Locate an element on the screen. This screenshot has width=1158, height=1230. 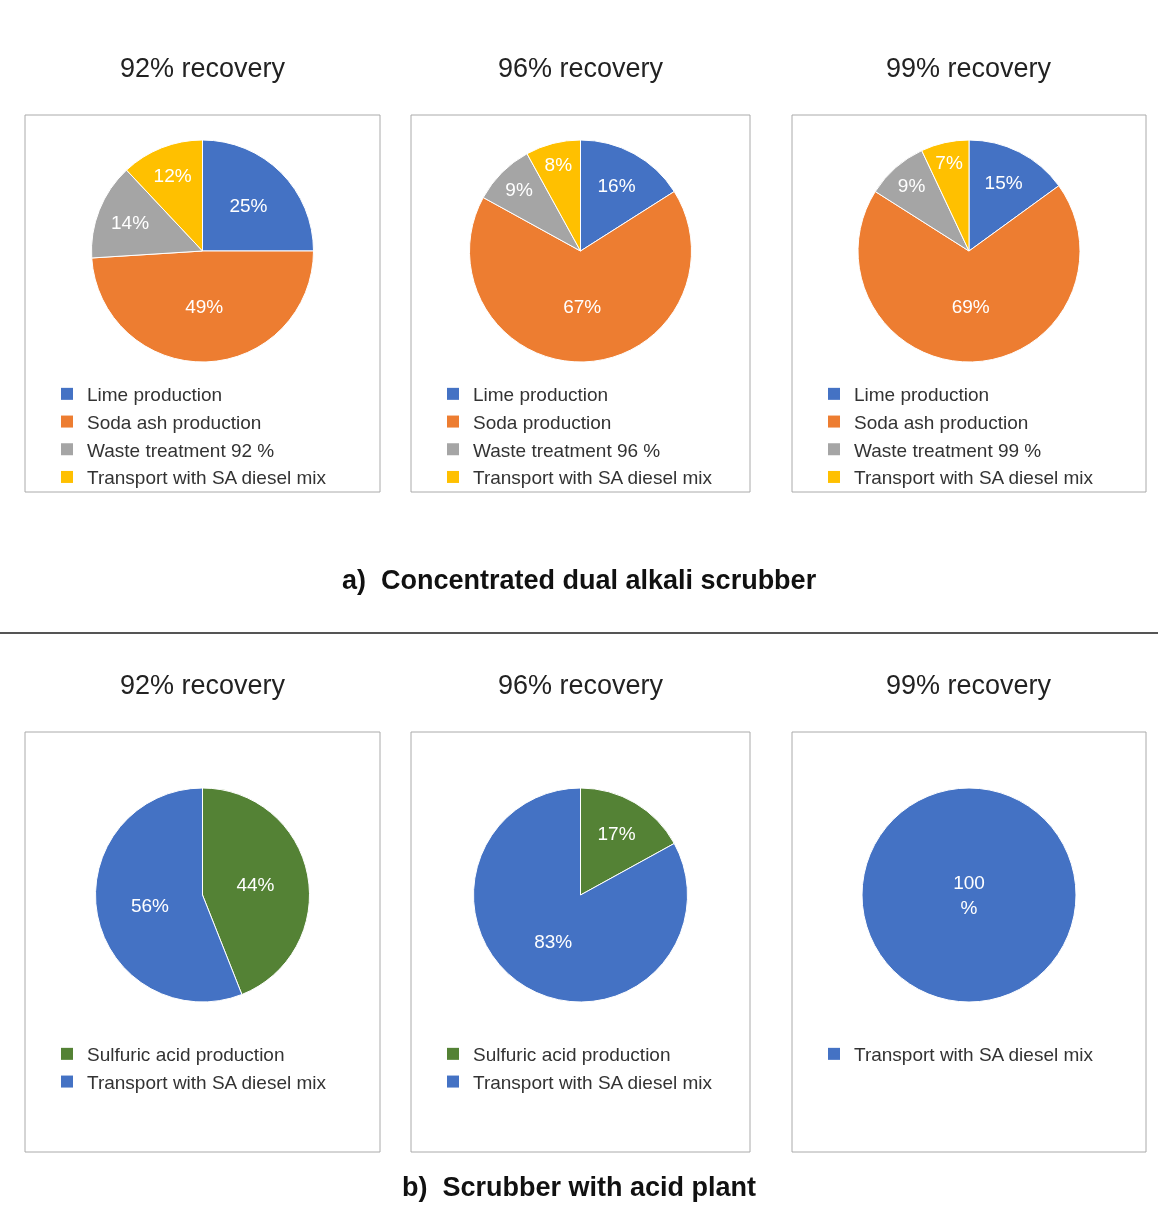
data-label: 12% is located at coordinates (172, 176).